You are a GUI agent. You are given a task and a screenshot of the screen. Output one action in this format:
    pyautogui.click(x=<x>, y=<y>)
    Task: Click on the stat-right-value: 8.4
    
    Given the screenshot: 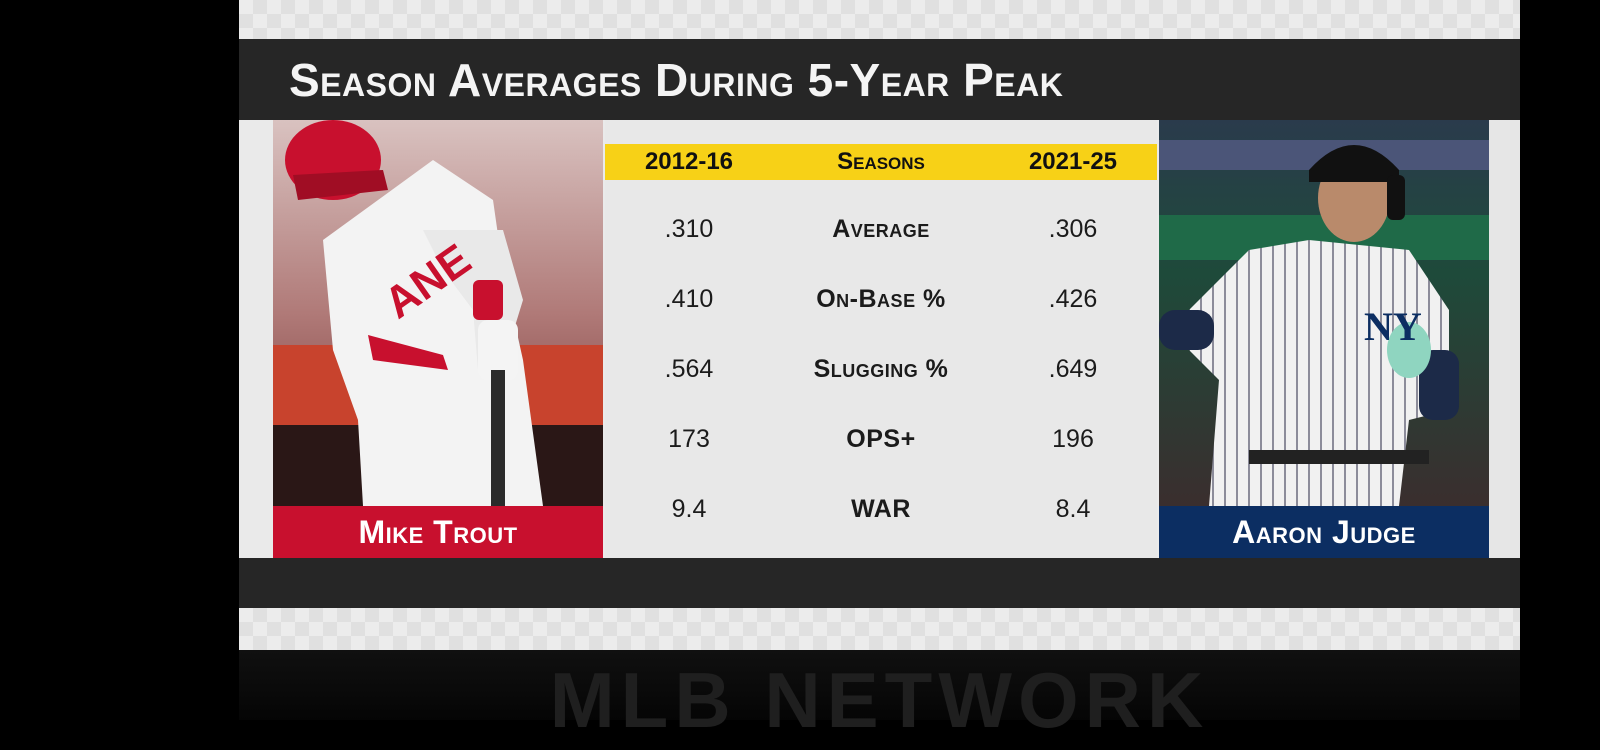 What is the action you would take?
    pyautogui.click(x=1073, y=508)
    